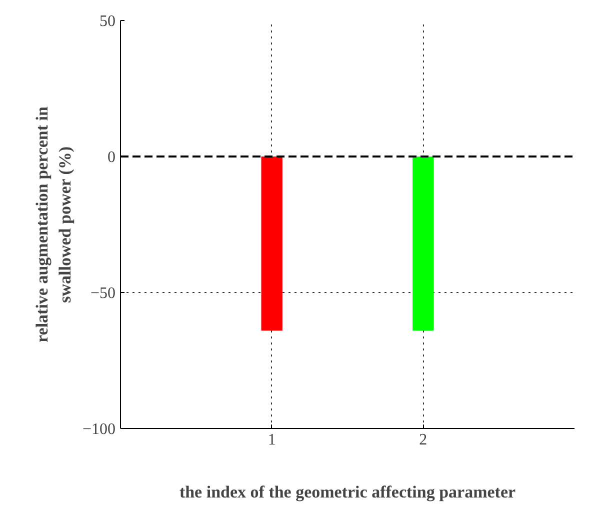 The width and height of the screenshot is (604, 523). What do you see at coordinates (272, 440) in the screenshot?
I see `x-tick-label: 1` at bounding box center [272, 440].